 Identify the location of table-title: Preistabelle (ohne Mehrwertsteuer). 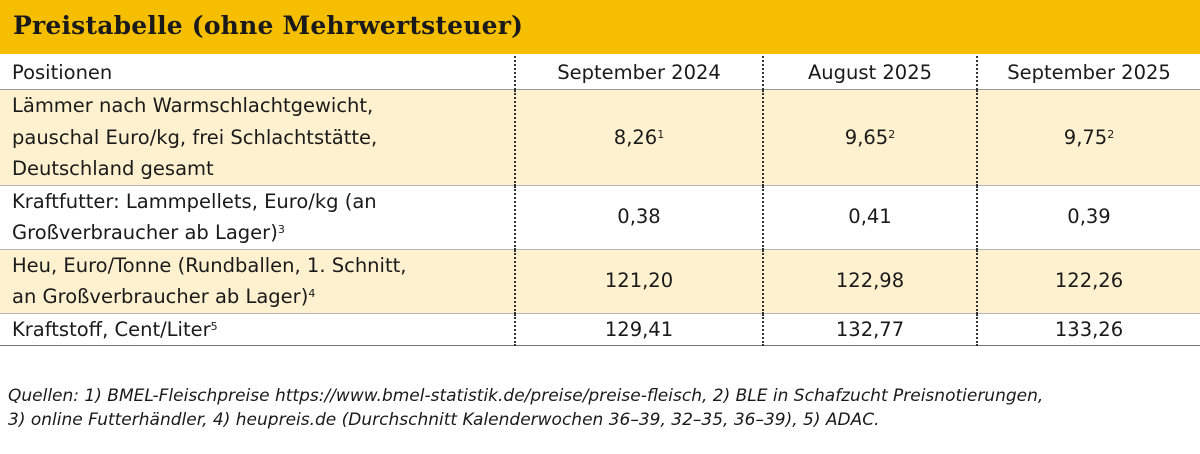
(268, 25).